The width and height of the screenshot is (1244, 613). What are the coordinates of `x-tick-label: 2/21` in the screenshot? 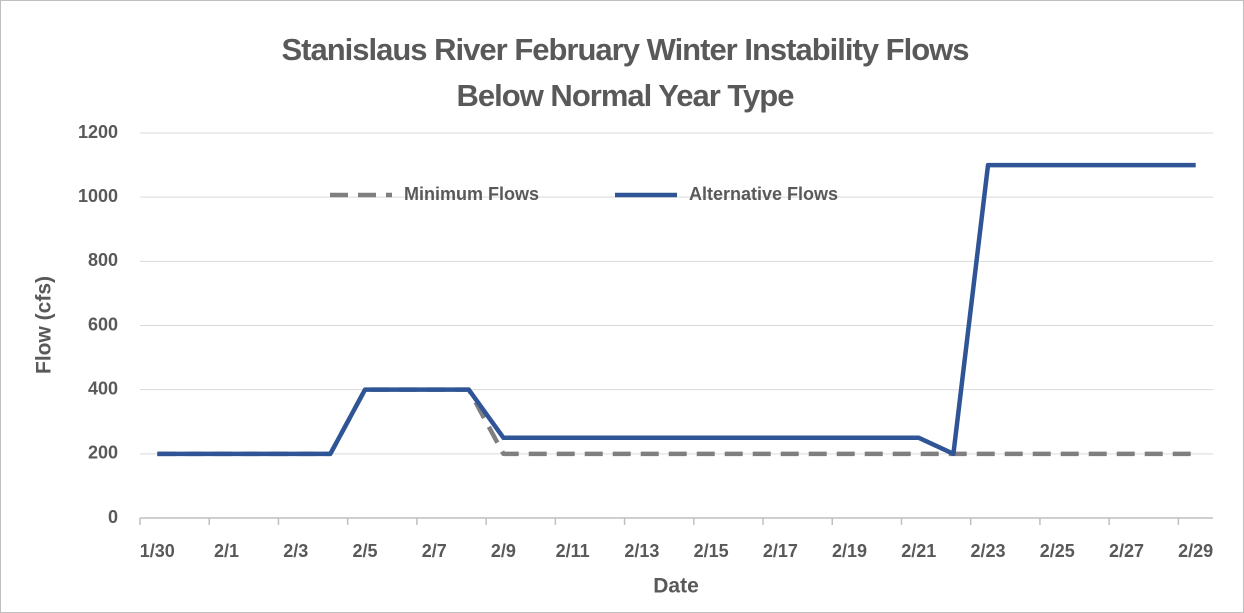 It's located at (918, 551).